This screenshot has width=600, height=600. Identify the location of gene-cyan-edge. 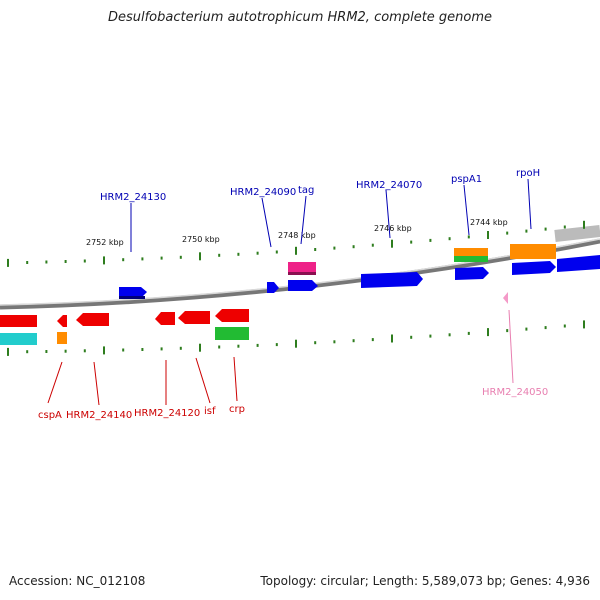
(18, 339).